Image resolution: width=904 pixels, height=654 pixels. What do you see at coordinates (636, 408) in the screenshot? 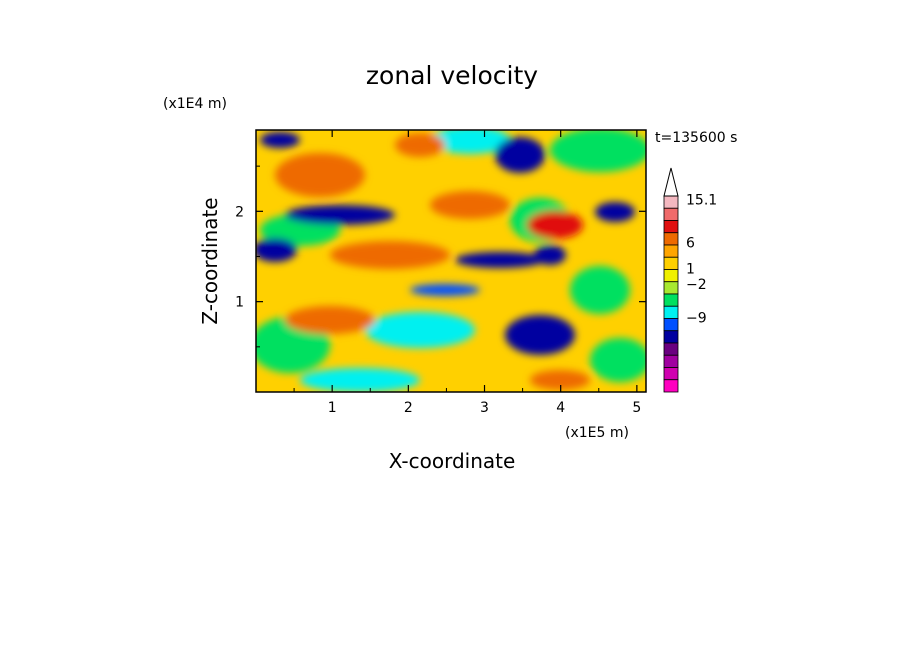
I see `x-tick-label: 5` at bounding box center [636, 408].